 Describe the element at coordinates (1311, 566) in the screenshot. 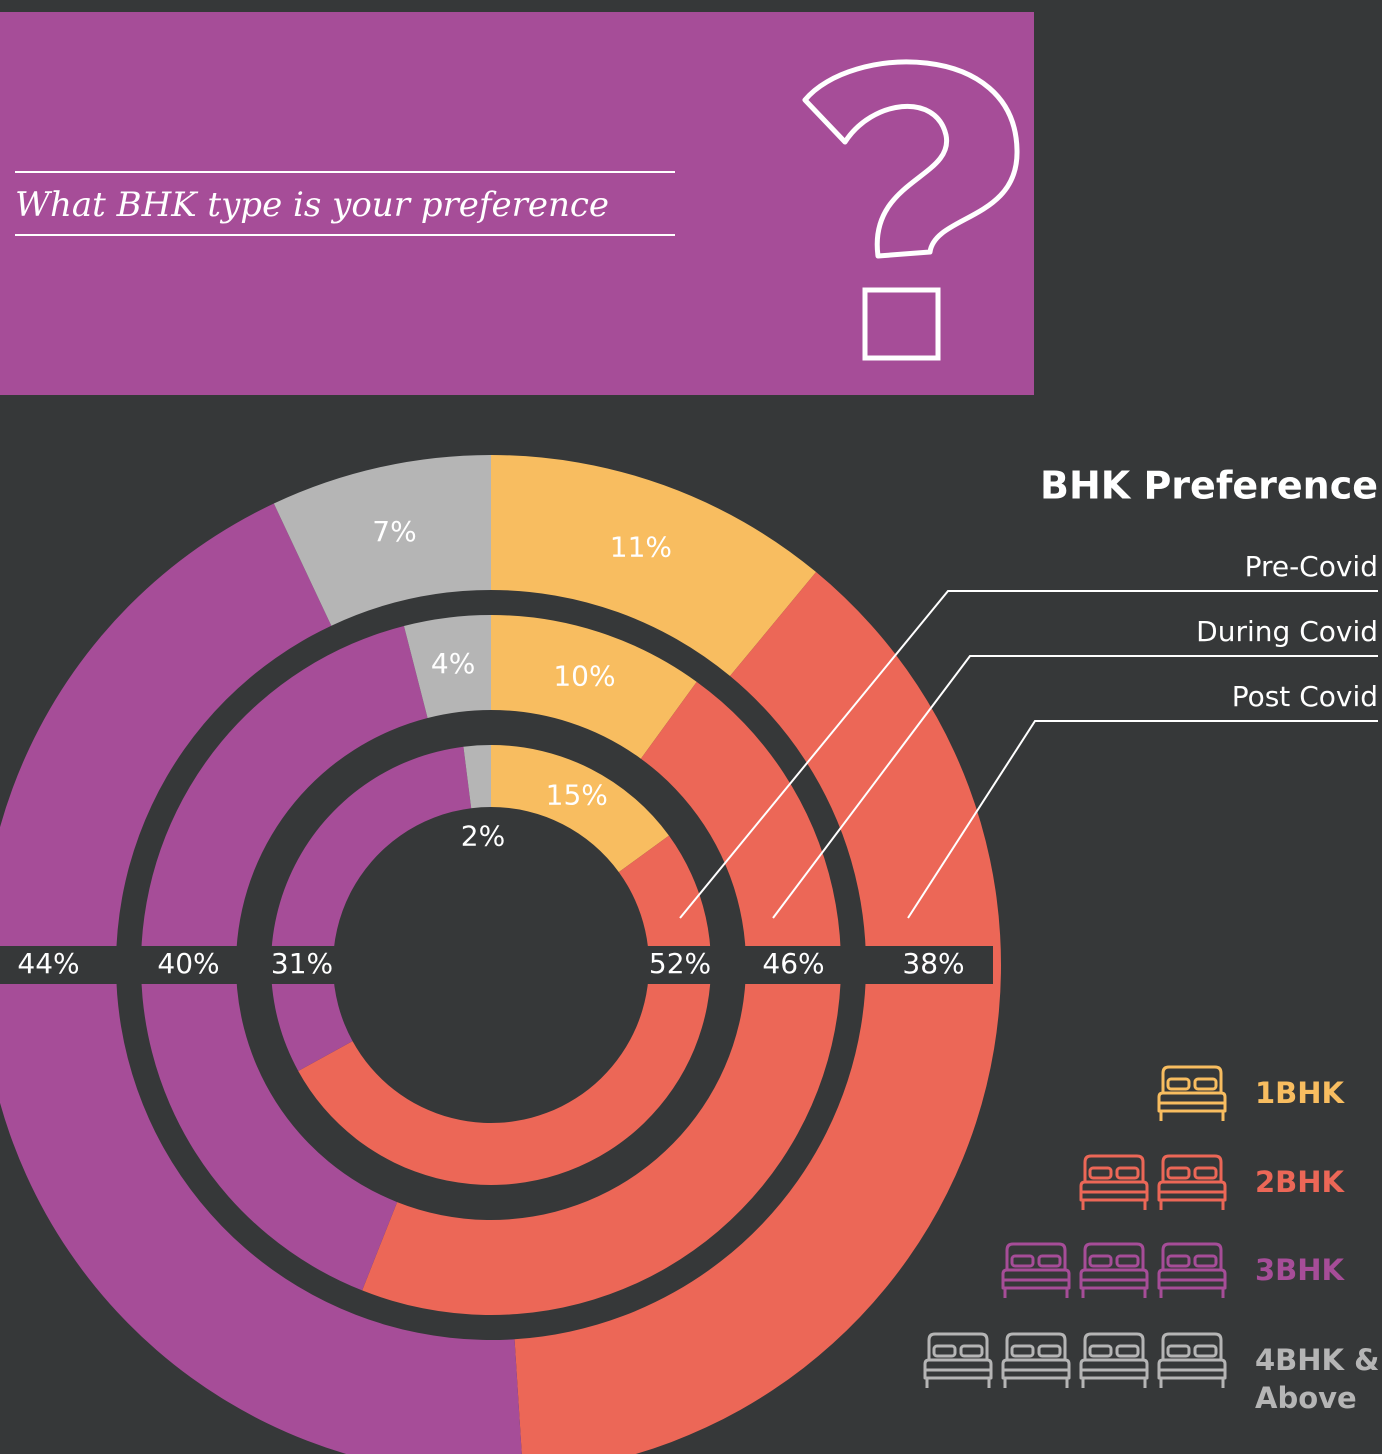

I see `series-label: Pre-Covid` at that location.